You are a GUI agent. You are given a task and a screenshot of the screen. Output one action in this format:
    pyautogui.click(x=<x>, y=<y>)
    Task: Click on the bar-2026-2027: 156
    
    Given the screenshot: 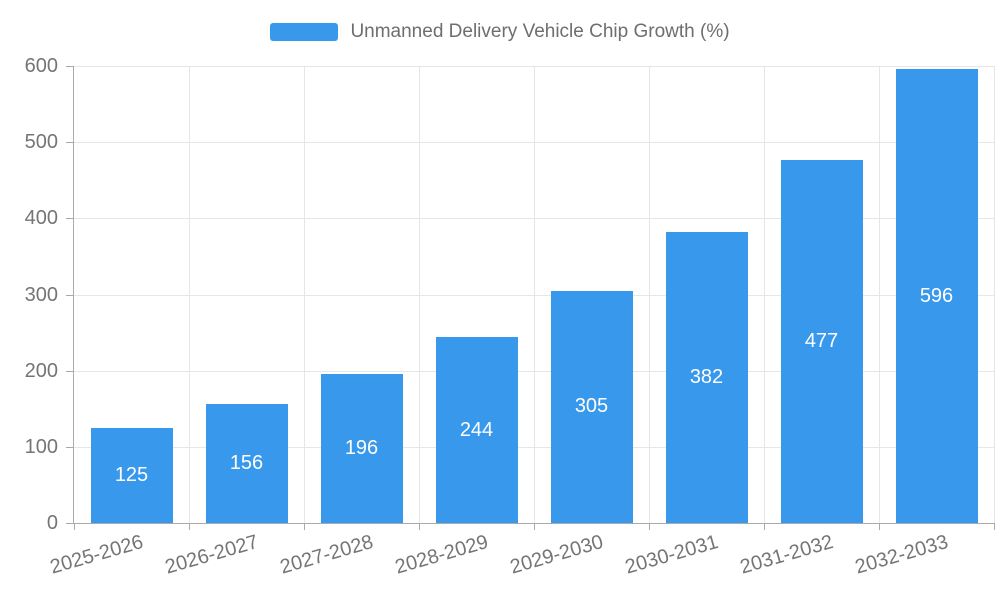 What is the action you would take?
    pyautogui.click(x=246, y=463)
    